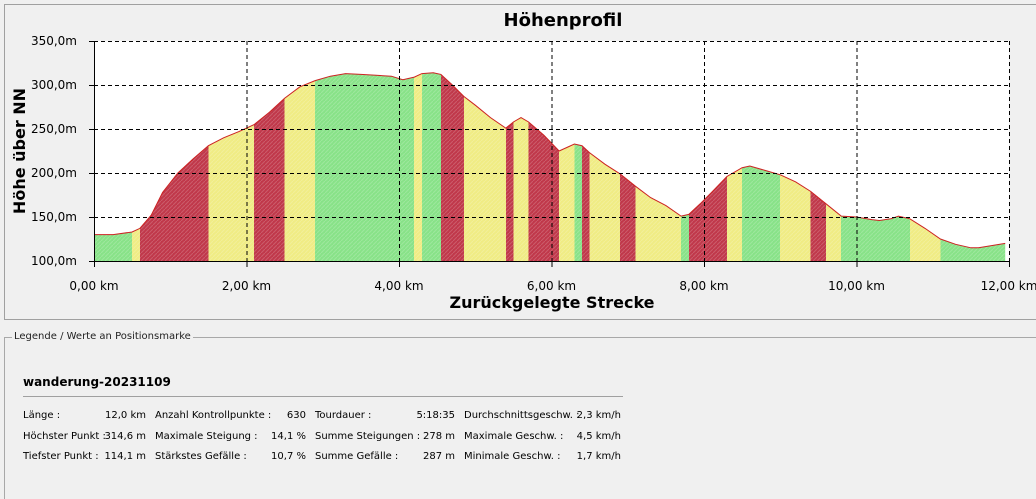 Image resolution: width=1036 pixels, height=499 pixels. I want to click on stat-value: 2,3 km/h, so click(598, 415).